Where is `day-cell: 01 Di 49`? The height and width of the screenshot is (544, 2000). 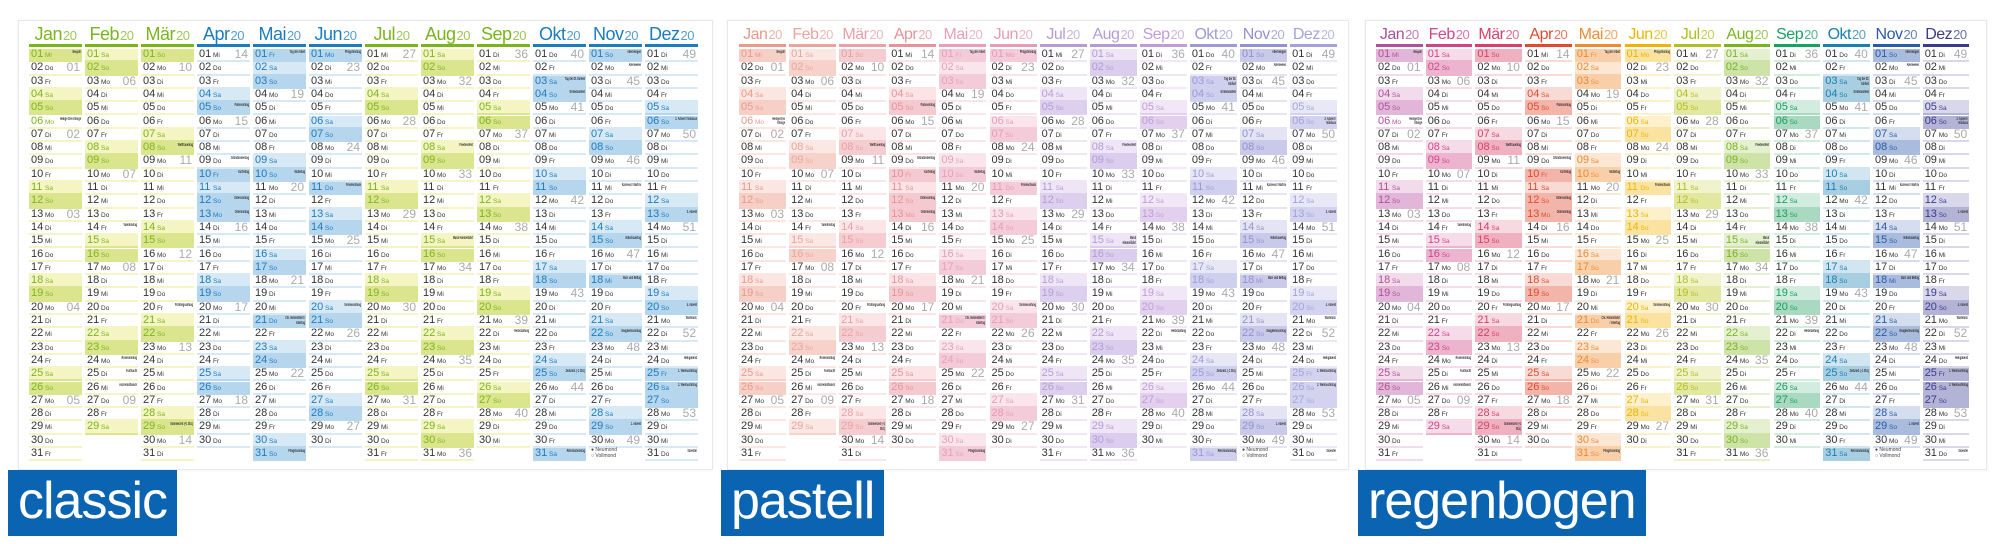
day-cell: 01 Di 49 is located at coordinates (1314, 56).